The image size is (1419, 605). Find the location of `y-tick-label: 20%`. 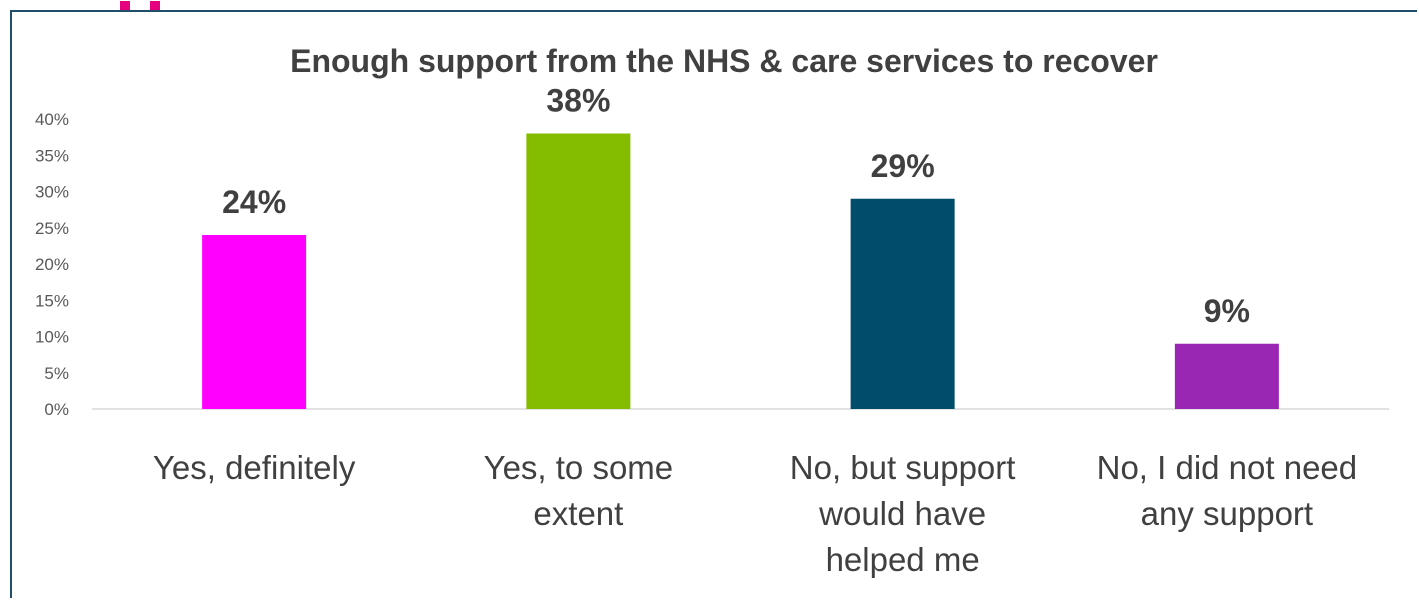

y-tick-label: 20% is located at coordinates (52, 264).